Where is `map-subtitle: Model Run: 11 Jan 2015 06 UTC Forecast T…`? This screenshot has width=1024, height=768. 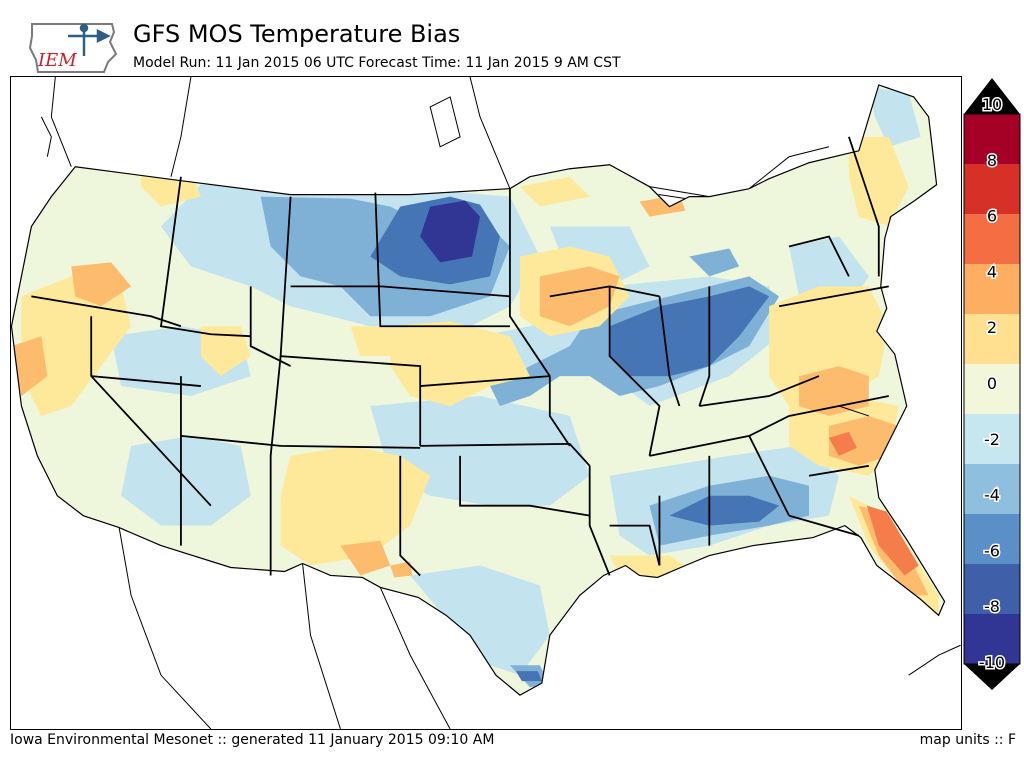 map-subtitle: Model Run: 11 Jan 2015 06 UTC Forecast T… is located at coordinates (377, 63).